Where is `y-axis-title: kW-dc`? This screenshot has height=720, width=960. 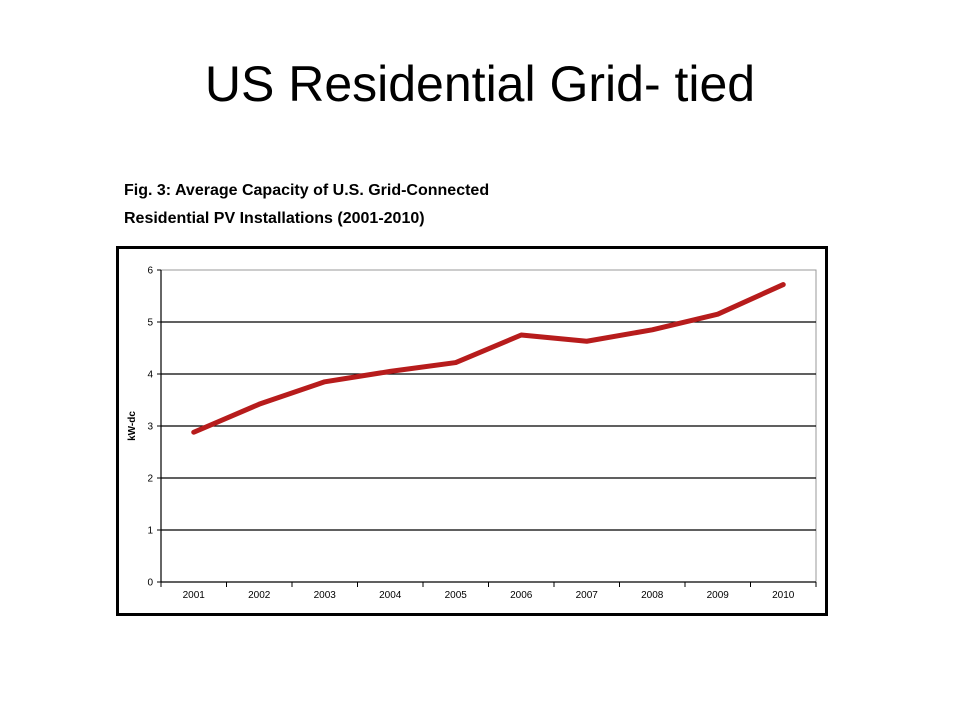
y-axis-title: kW-dc is located at coordinates (132, 426).